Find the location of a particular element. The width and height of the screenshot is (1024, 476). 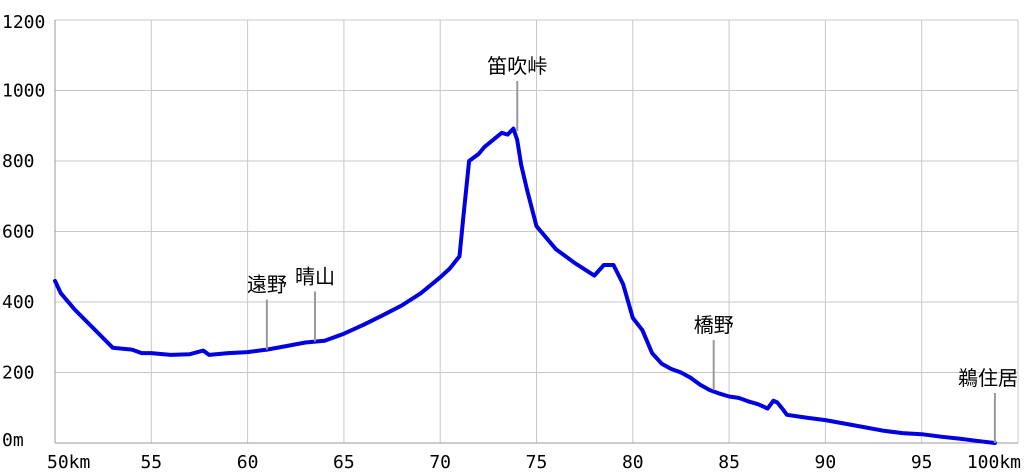

landmark-label: 鵜住居 is located at coordinates (988, 378).